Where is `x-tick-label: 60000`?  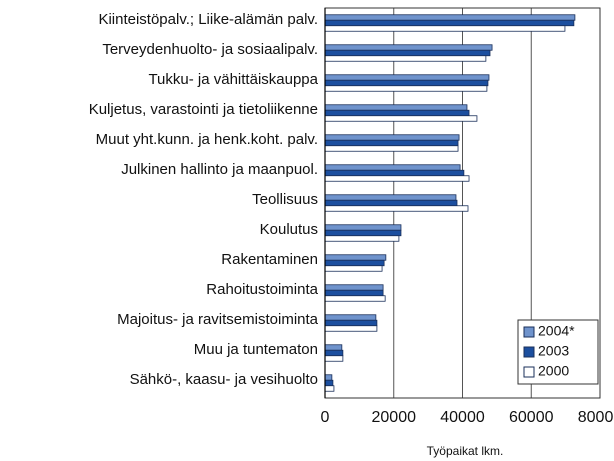 x-tick-label: 60000 is located at coordinates (531, 417).